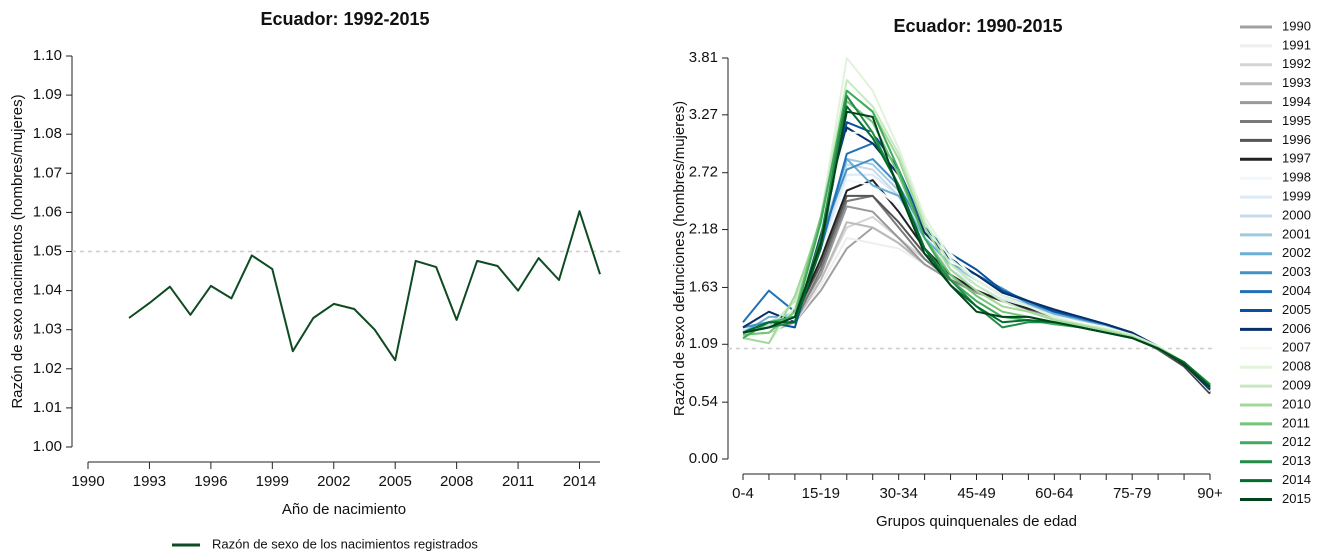  Describe the element at coordinates (47, 329) in the screenshot. I see `y-tick-label: 1.03` at that location.